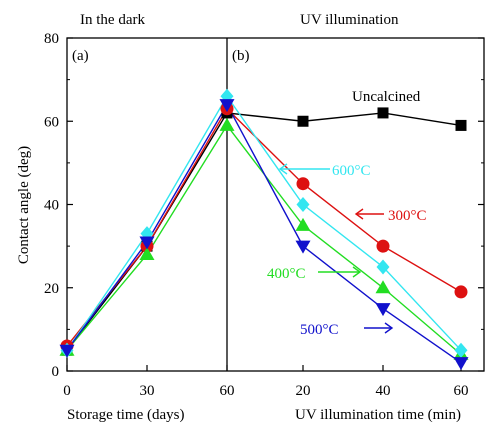  What do you see at coordinates (51, 289) in the screenshot?
I see `y-tick-label: 20` at bounding box center [51, 289].